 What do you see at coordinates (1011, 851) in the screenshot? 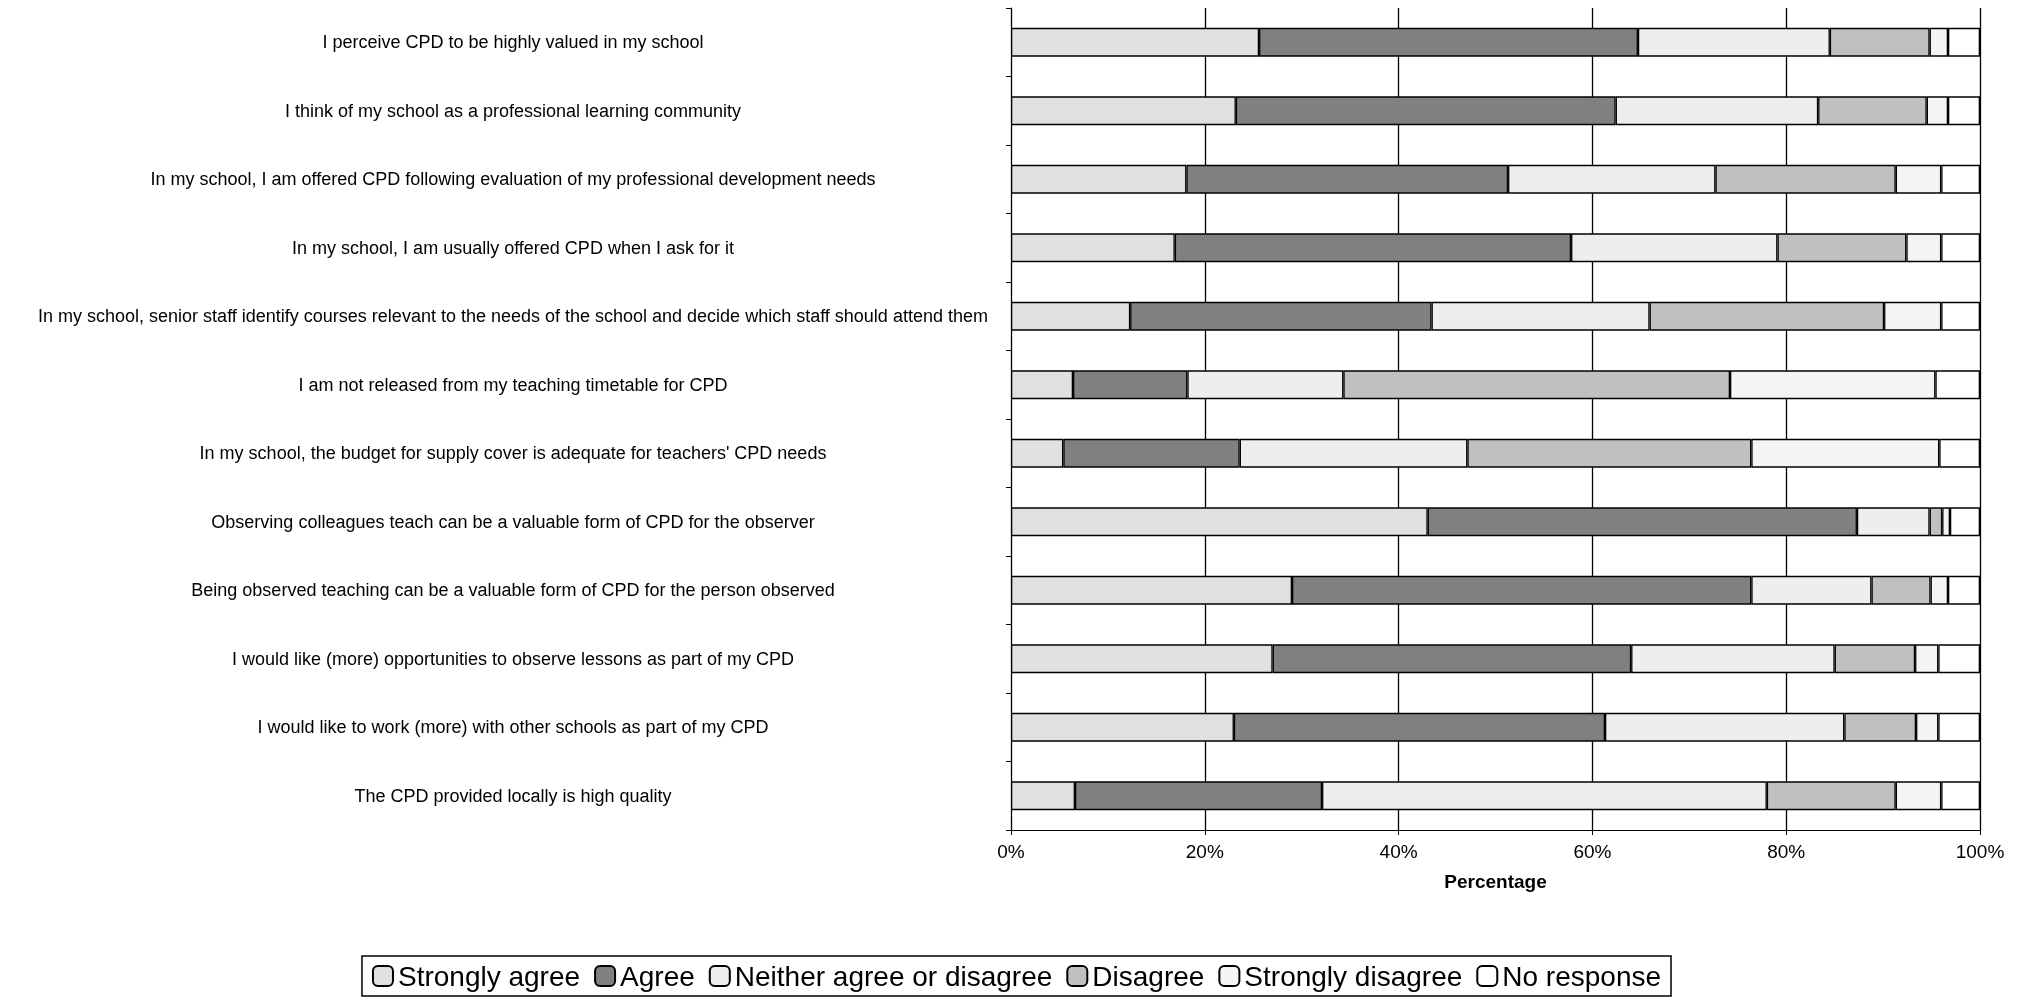
I see `x-tick-label: 0%` at bounding box center [1011, 851].